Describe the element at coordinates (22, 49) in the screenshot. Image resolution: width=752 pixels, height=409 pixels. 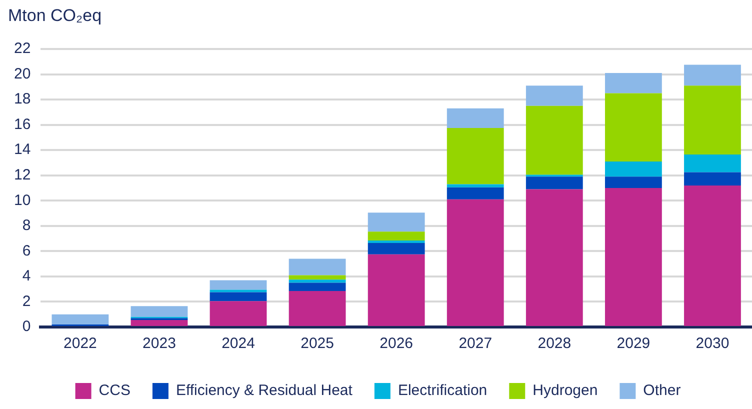
I see `y-tick-label: 22` at that location.